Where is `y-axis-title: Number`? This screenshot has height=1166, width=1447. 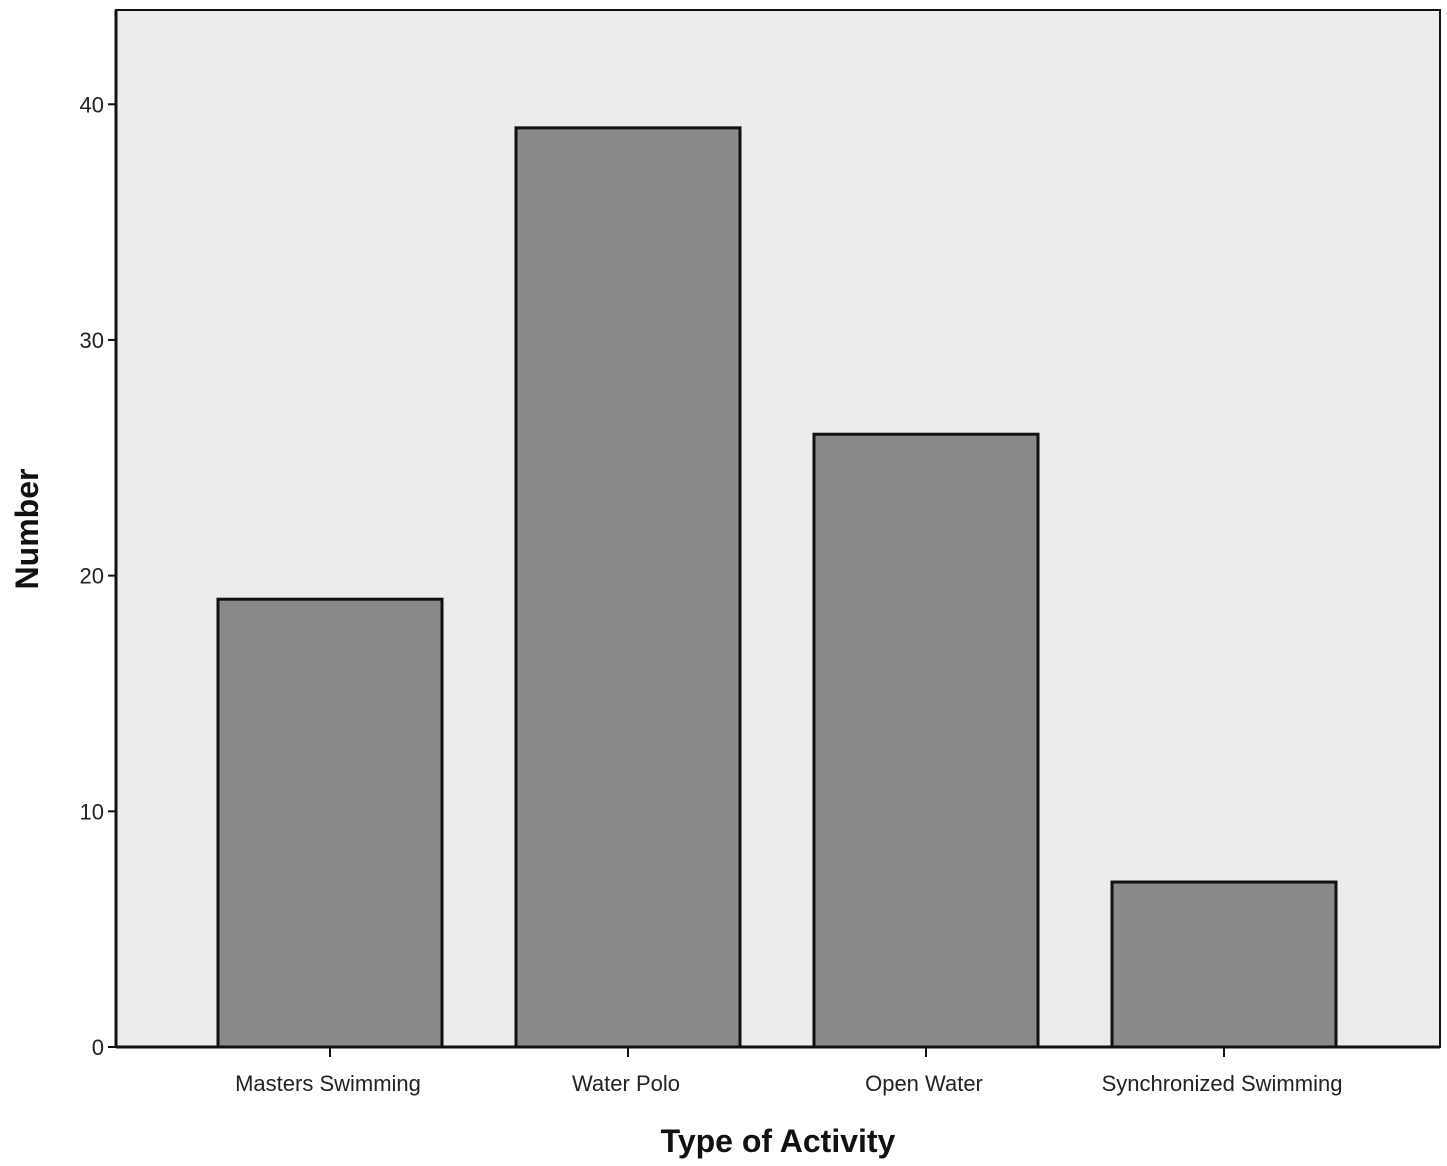 y-axis-title: Number is located at coordinates (27, 529).